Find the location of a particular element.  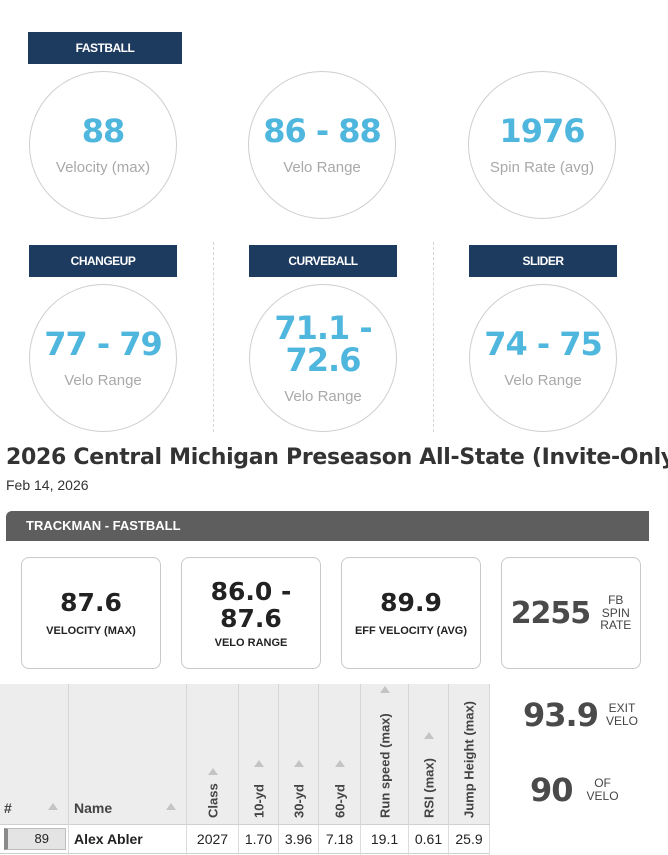

cell-rsi: 0.61 is located at coordinates (428, 840).